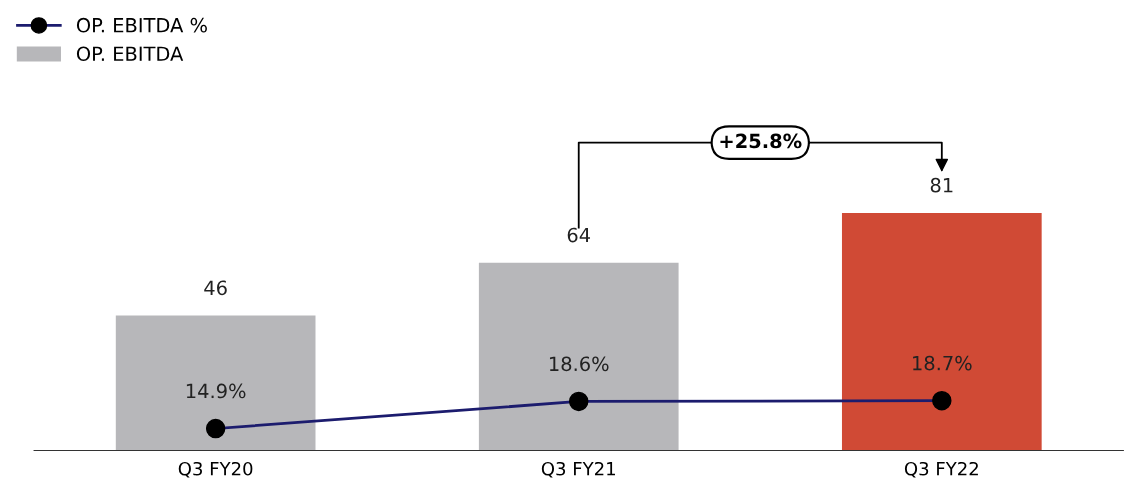 The height and width of the screenshot is (495, 1137). I want to click on legend-label: OP. EBITDA, so click(130, 54).